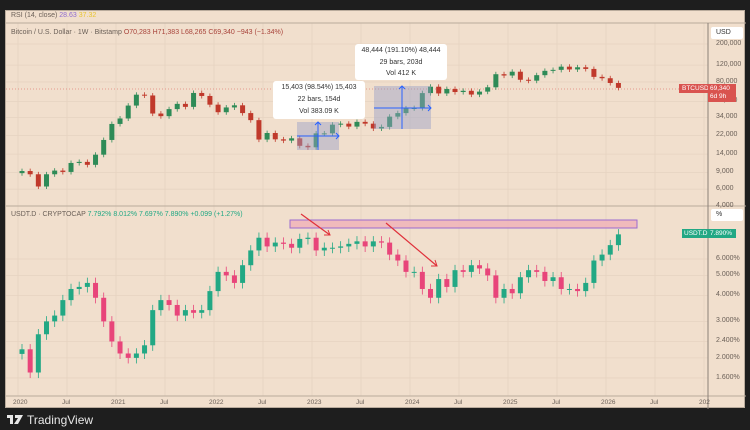 Image resolution: width=750 pixels, height=430 pixels. I want to click on usdt-axis-tick: 3.000%, so click(728, 321).